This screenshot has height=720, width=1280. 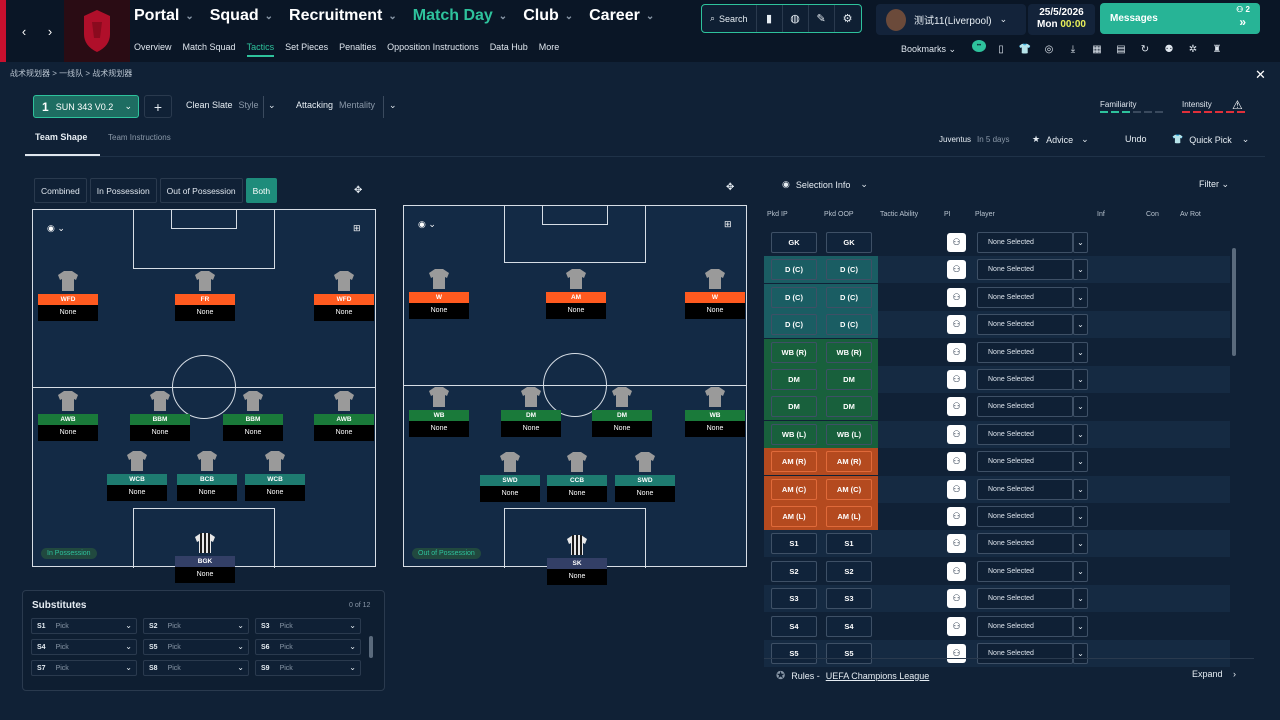 I want to click on substitute-slot: S6 Pick ⌄, so click(x=308, y=647).